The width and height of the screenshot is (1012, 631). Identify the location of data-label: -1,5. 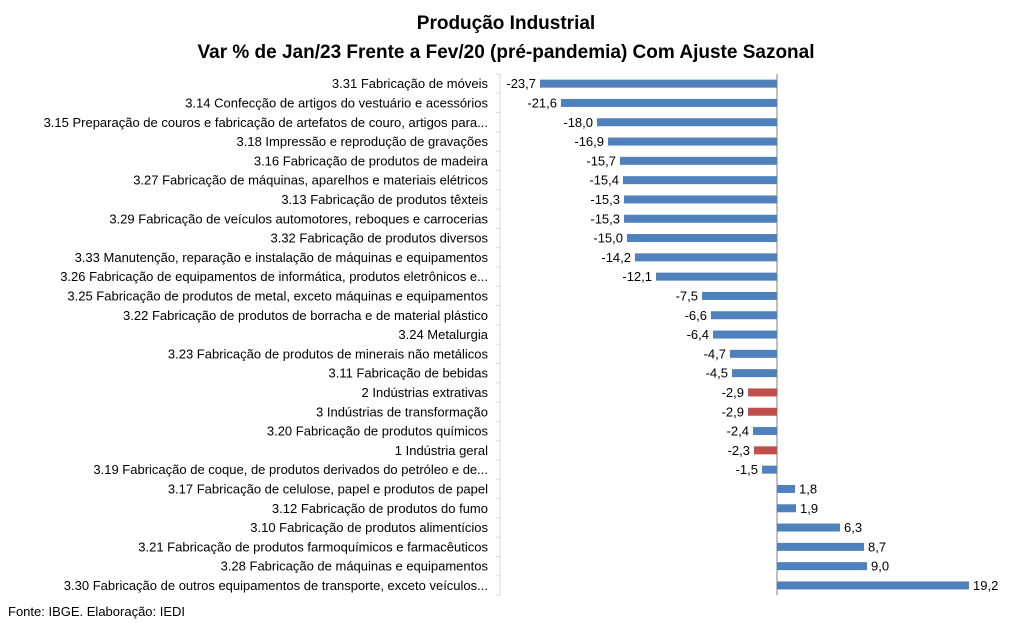
(747, 469).